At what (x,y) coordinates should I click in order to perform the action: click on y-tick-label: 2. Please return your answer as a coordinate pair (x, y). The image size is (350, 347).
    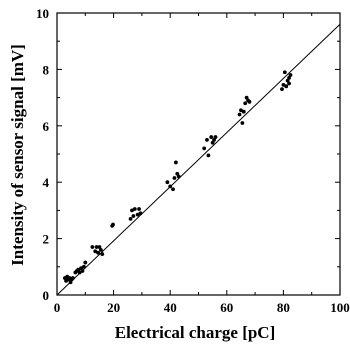
    Looking at the image, I should click on (46, 239).